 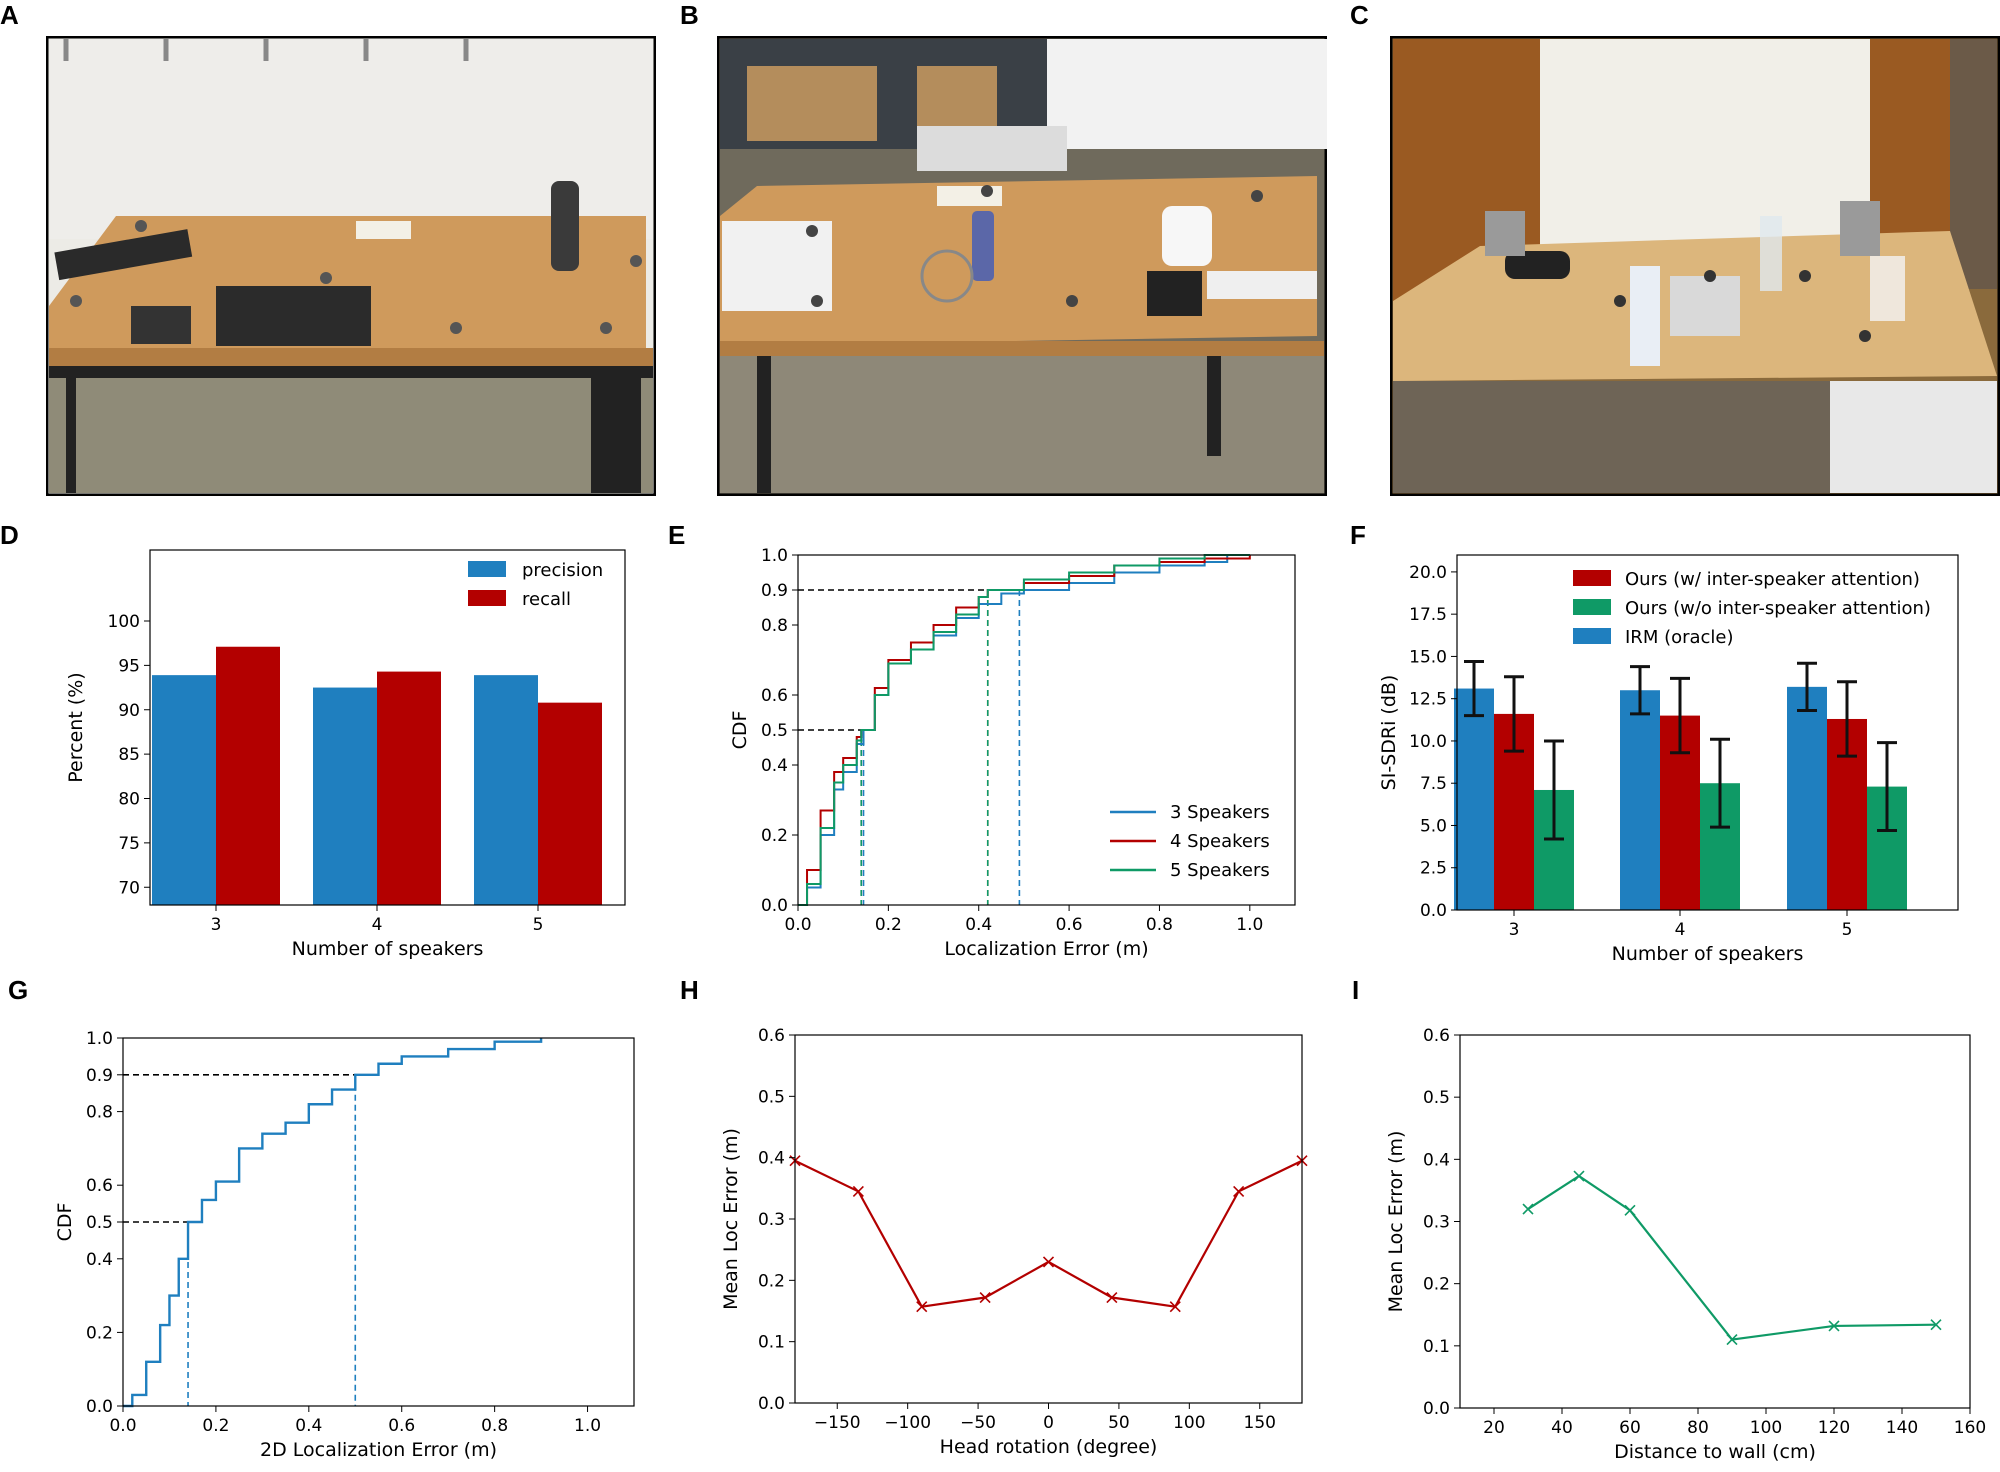 I want to click on y-tick-label-f: 10.0, so click(x=1428, y=742).